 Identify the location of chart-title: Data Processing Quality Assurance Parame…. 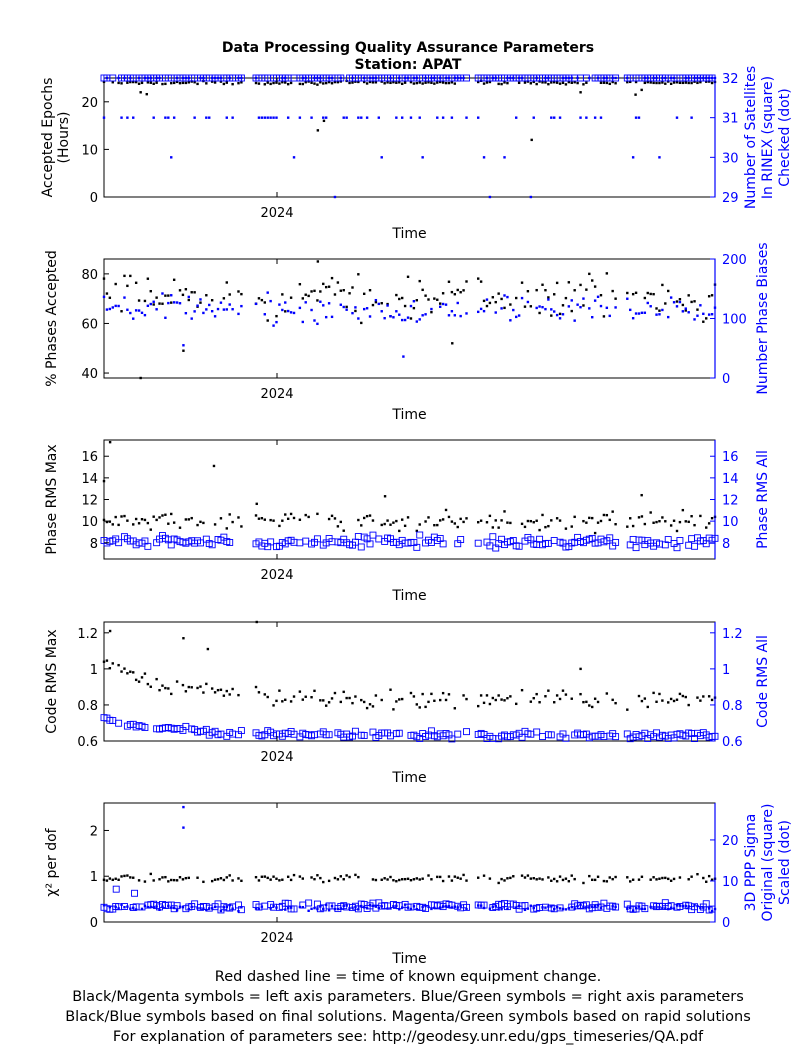
(408, 48).